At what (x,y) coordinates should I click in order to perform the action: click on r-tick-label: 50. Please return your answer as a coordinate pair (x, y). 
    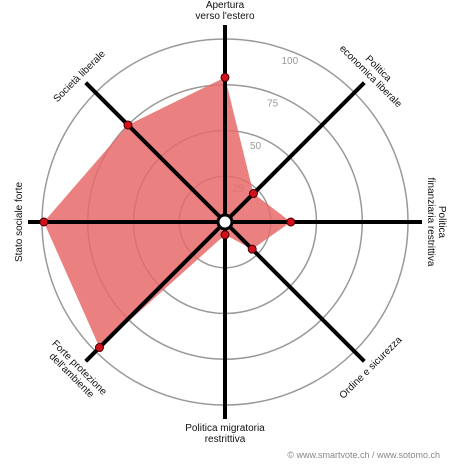
    Looking at the image, I should click on (256, 146).